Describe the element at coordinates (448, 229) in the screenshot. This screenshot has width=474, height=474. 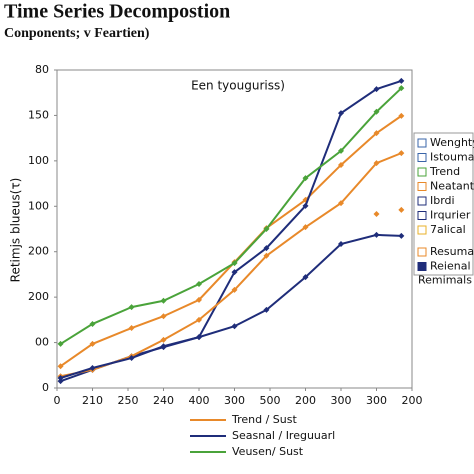
I see `side-legend-label: 7alical` at that location.